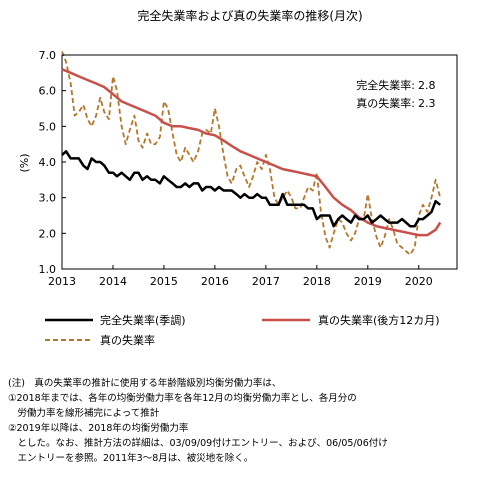  What do you see at coordinates (242, 330) in the screenshot?
I see `legend: 完全失業率(季調) 真の失業率(後方12カ月) 真の失業率` at bounding box center [242, 330].